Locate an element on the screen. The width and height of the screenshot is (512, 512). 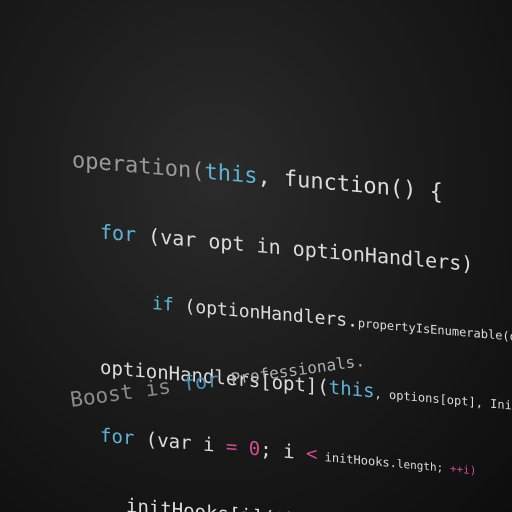
code-token: propertyIsEnumerable(opt)) is located at coordinates (434, 331).